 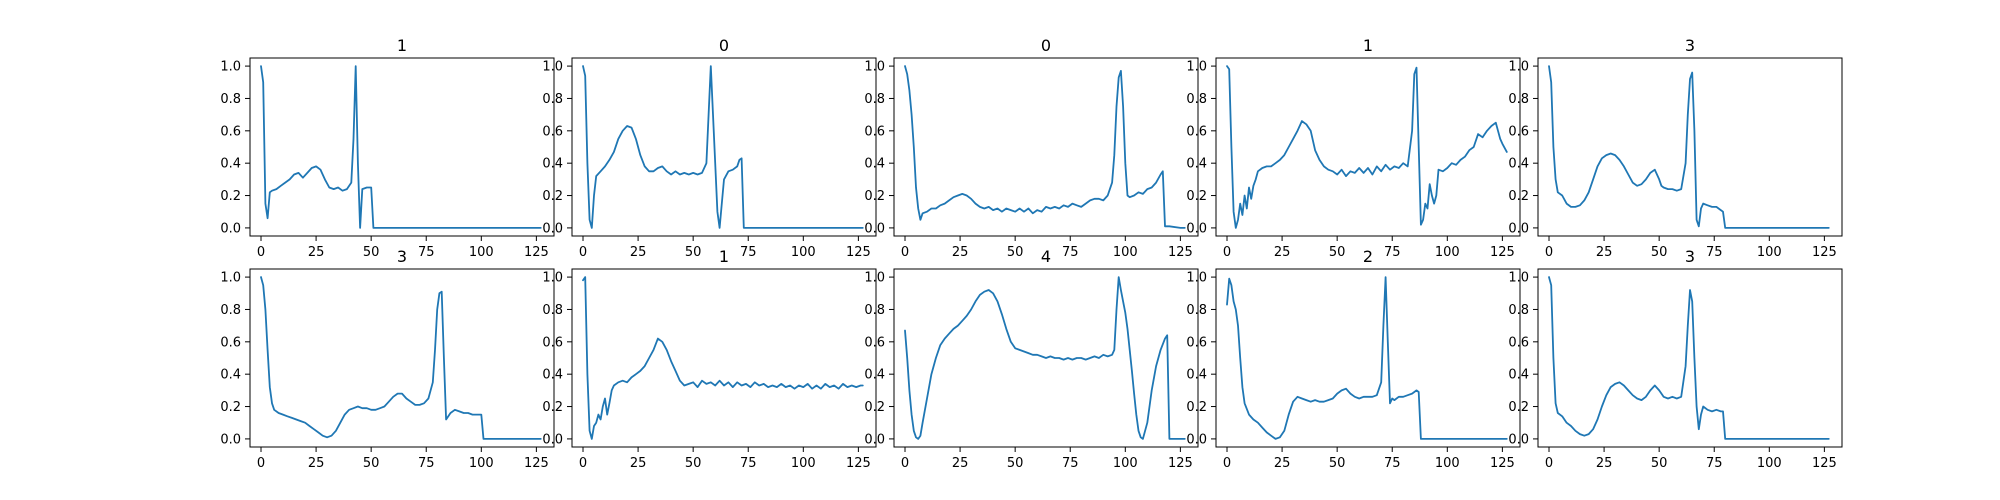 What do you see at coordinates (1353, 148) in the screenshot?
I see `subplot-4: 0 25 50 75 100 125 0.0 0.2 0.4 0.6 0.8 1.0 1` at bounding box center [1353, 148].